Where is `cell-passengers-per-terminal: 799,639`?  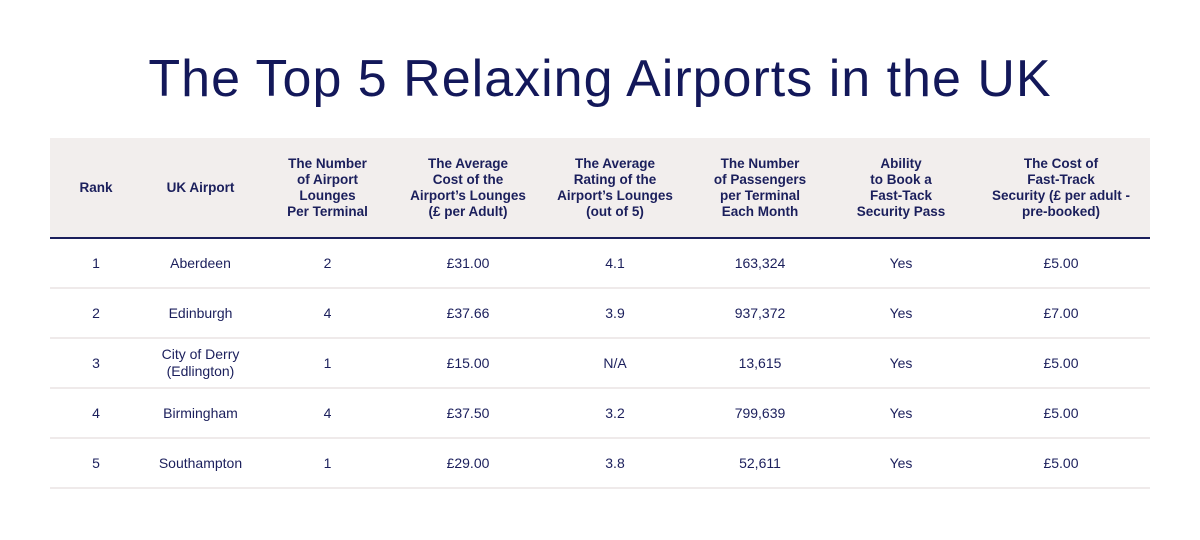 cell-passengers-per-terminal: 799,639 is located at coordinates (760, 413).